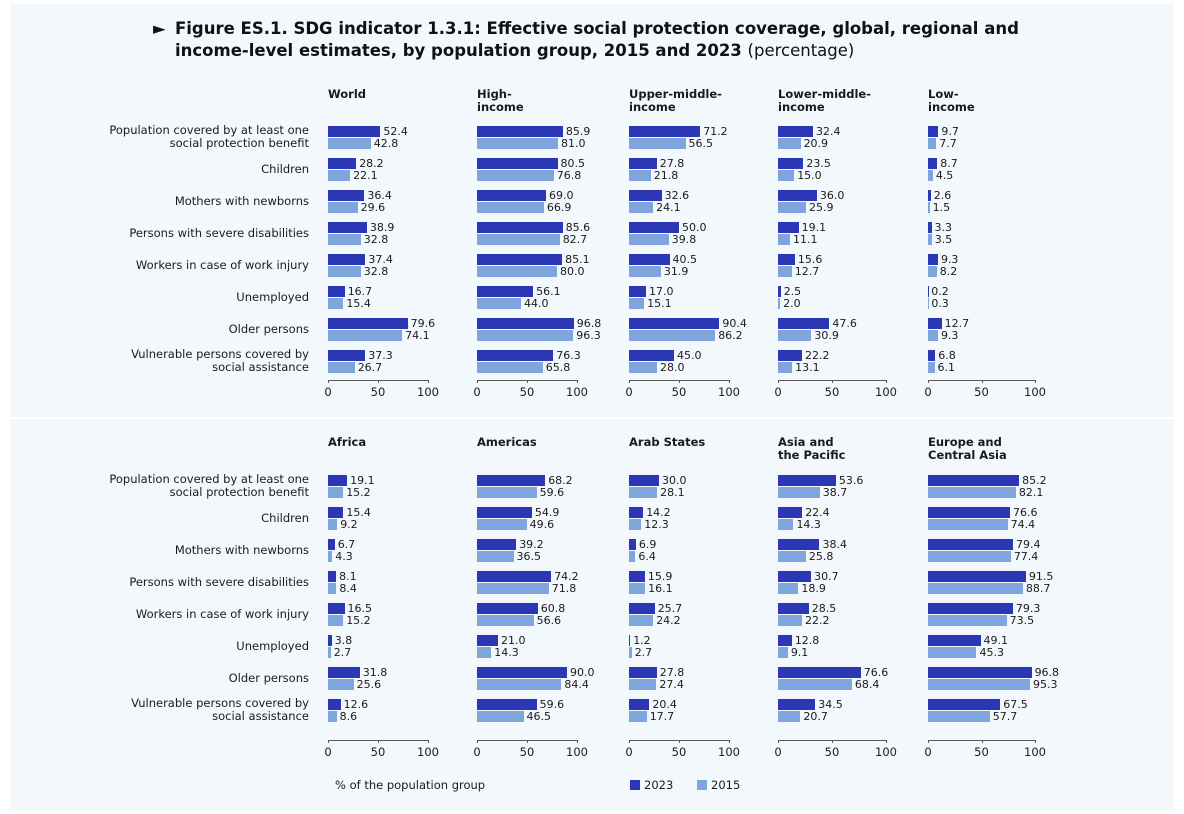  I want to click on value-label: 84.4, so click(576, 684).